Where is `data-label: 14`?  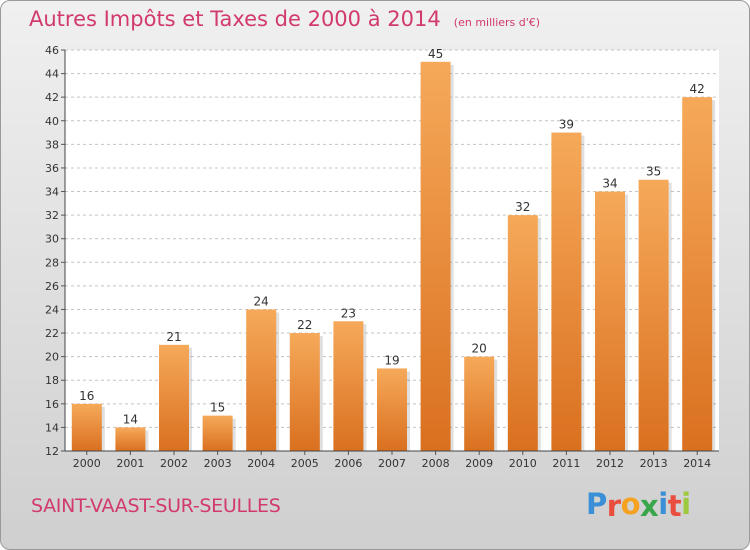
data-label: 14 is located at coordinates (130, 419).